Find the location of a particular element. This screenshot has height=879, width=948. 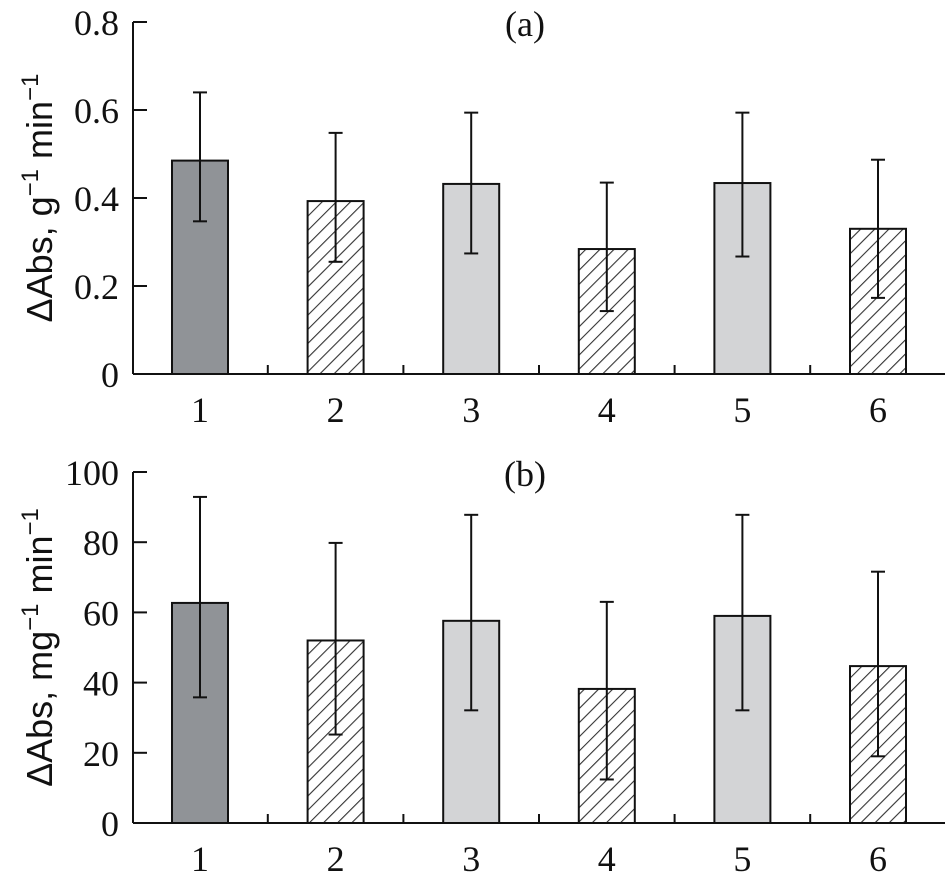

y-tick-label: 100 is located at coordinates (92, 473).